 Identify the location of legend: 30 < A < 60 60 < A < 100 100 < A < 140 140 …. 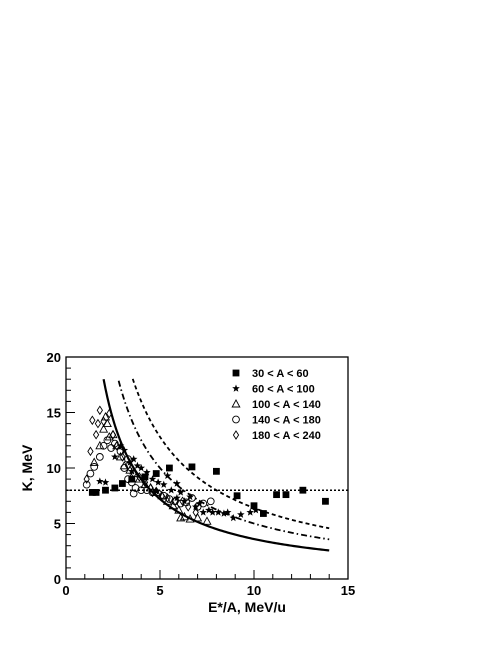
(276, 405).